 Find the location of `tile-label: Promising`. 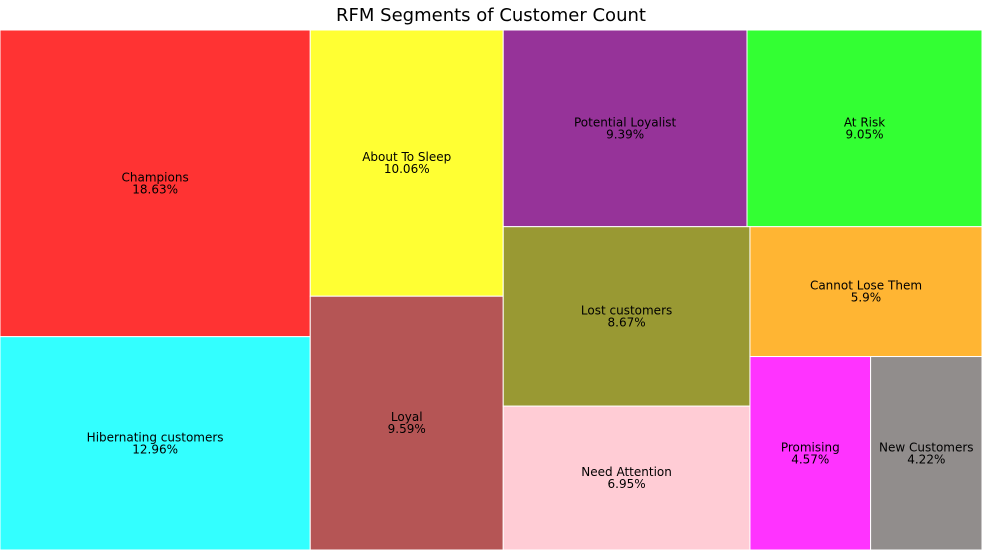

tile-label: Promising is located at coordinates (810, 447).